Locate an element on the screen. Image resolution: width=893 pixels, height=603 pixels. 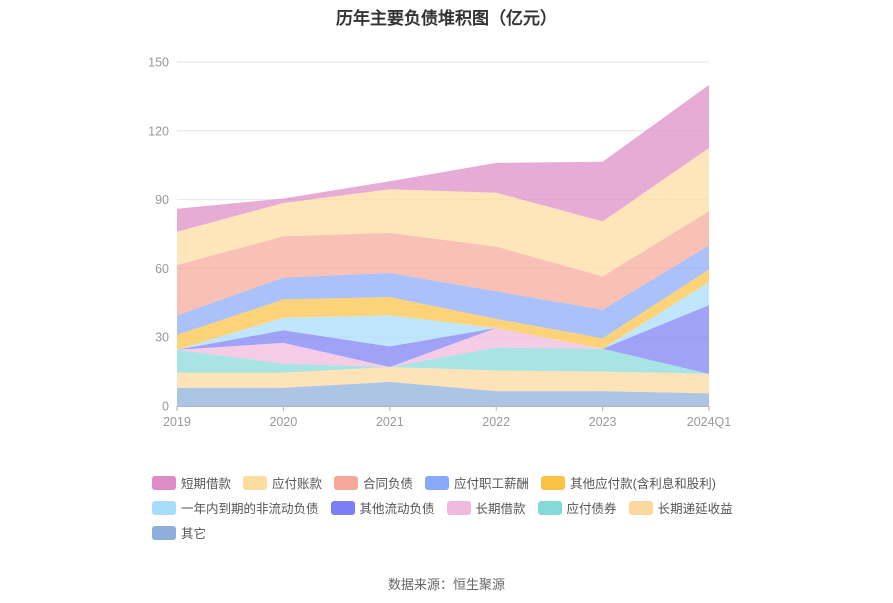
y-tick-label: 150 is located at coordinates (158, 63).